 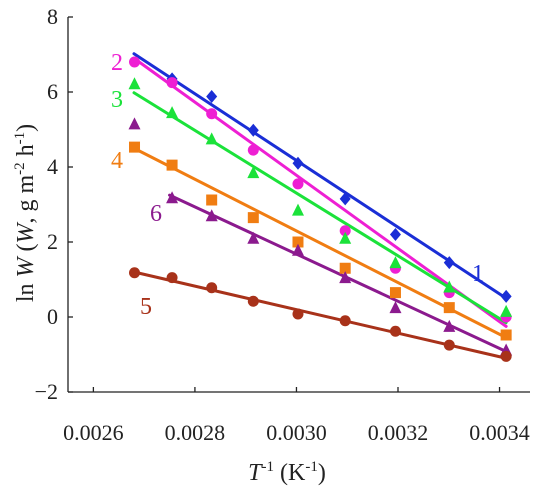 I want to click on series-2-label: 2, so click(x=117, y=63).